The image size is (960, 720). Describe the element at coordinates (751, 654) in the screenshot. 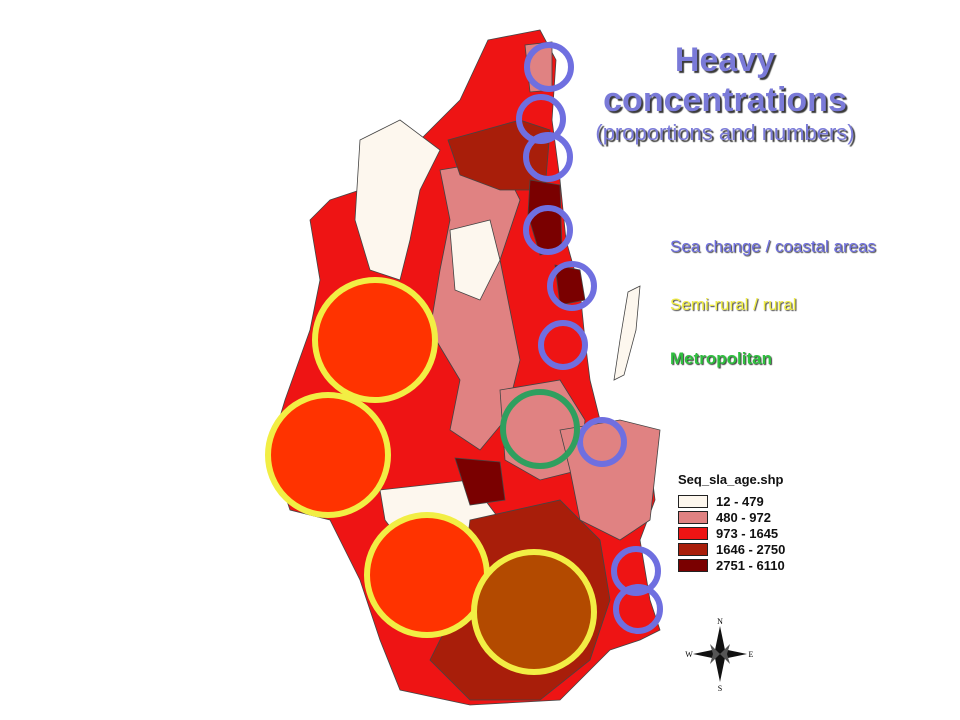

I see `compass-e: E` at that location.